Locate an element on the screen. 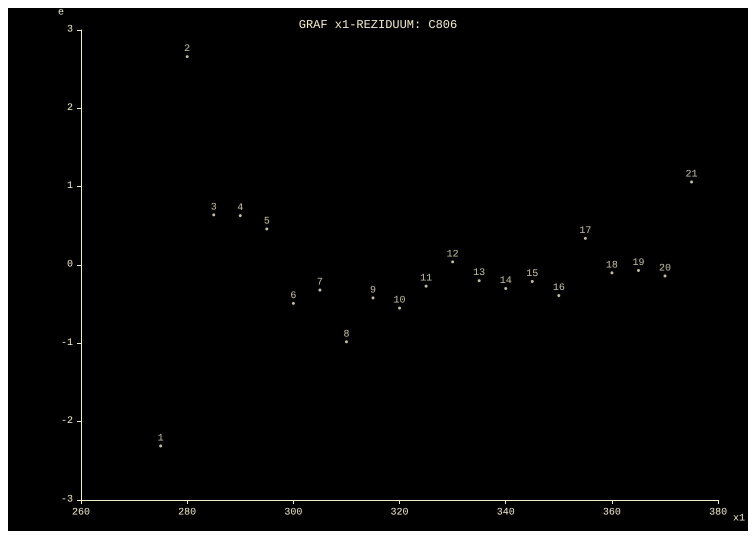  y-tick-label: -2 is located at coordinates (66, 422).